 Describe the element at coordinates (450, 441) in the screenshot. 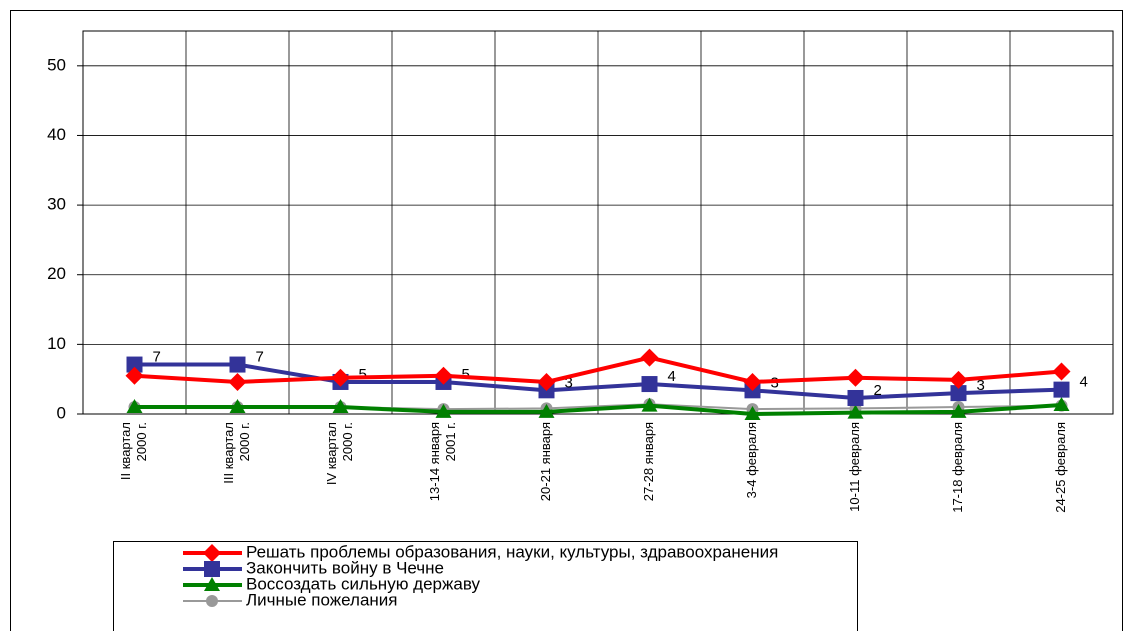

I see `x-tick-label: 2001 г.` at that location.